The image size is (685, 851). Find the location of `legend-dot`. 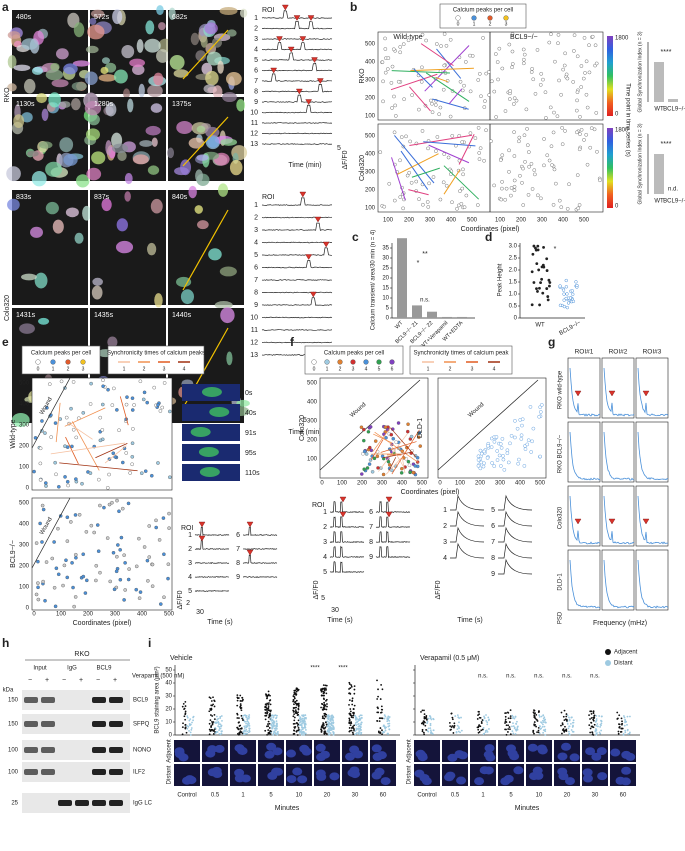

legend-dot is located at coordinates (506, 18).